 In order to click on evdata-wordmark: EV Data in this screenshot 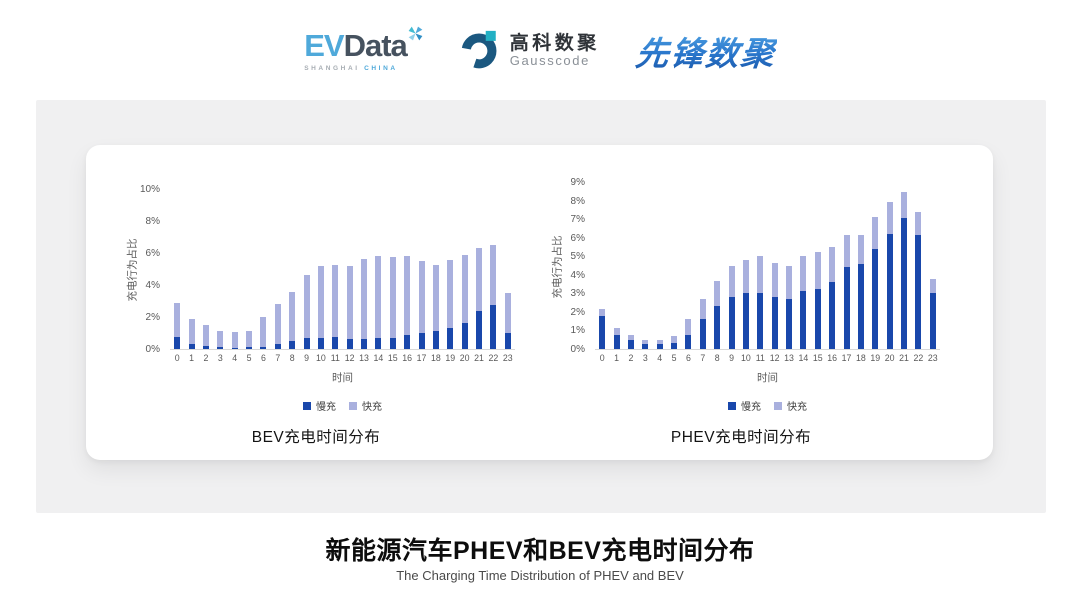, I will do `click(363, 44)`.